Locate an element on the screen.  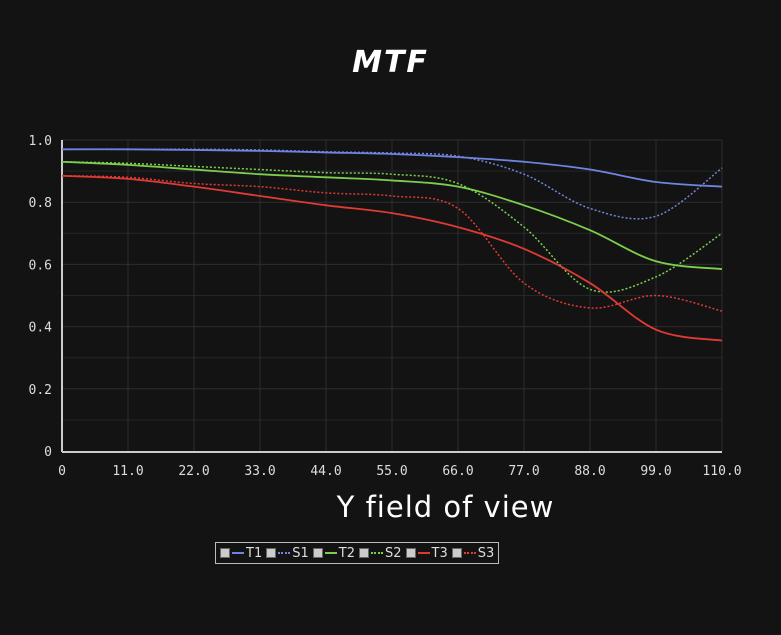
legend-item-t3: T3 is located at coordinates (426, 553).